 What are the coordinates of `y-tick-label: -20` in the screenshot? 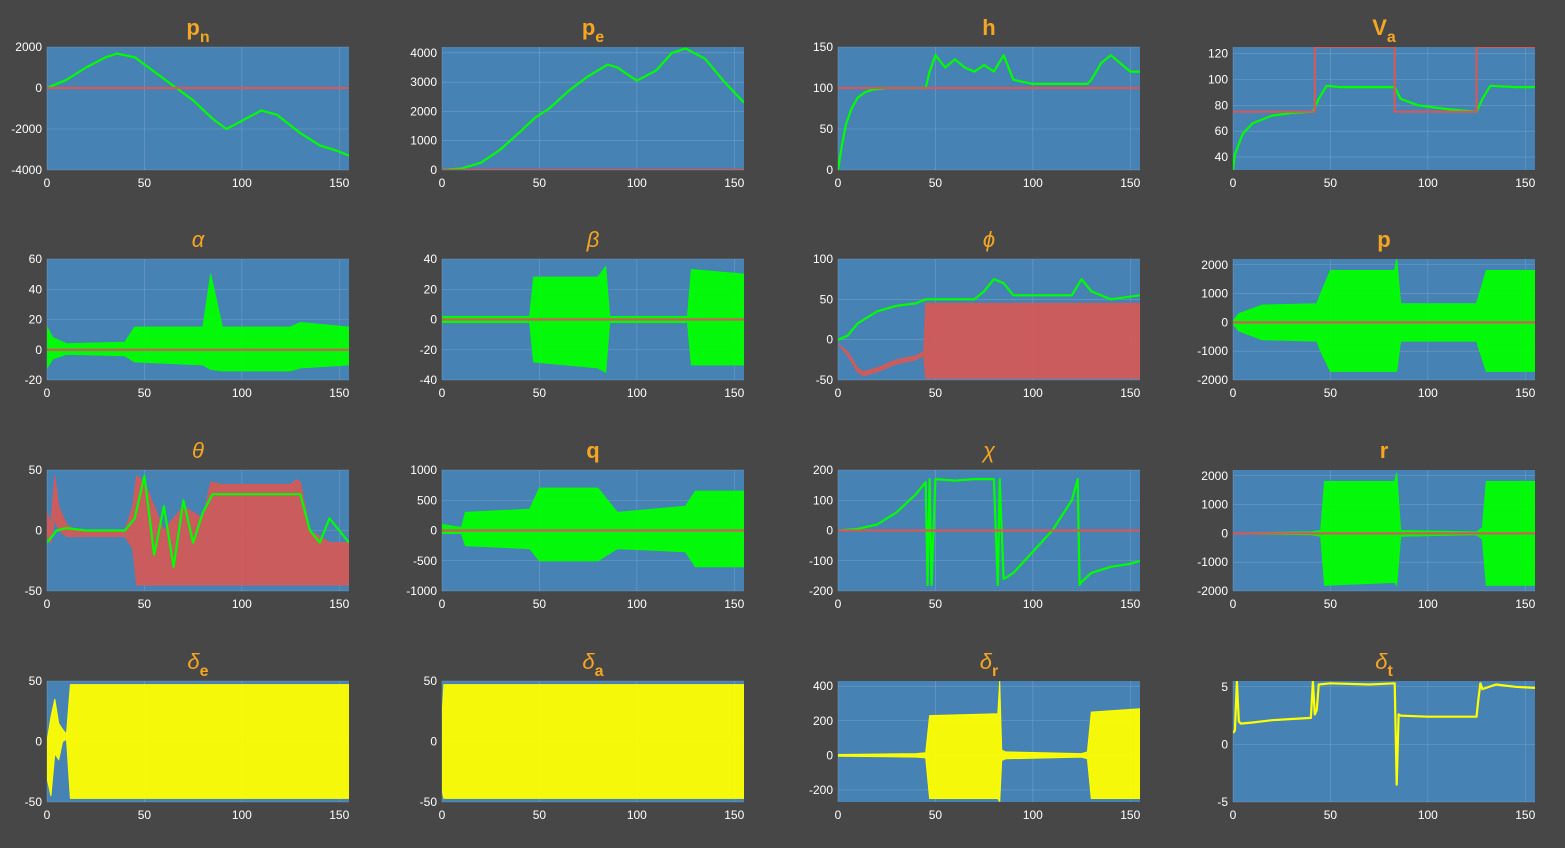 It's located at (429, 350).